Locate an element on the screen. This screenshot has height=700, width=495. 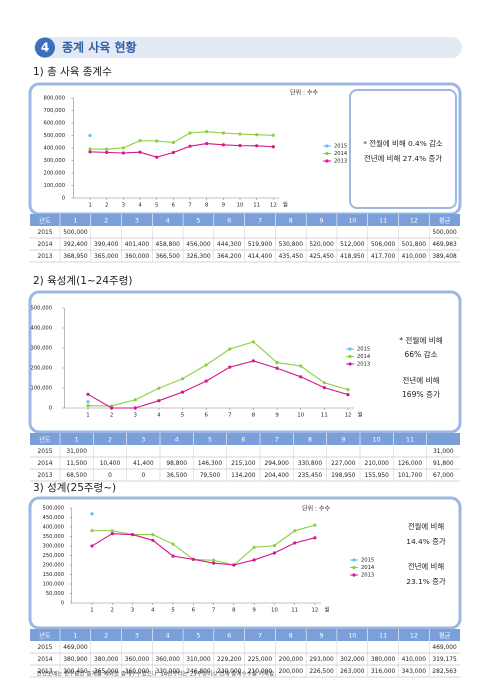
table-cell: 418,950 is located at coordinates (352, 257).